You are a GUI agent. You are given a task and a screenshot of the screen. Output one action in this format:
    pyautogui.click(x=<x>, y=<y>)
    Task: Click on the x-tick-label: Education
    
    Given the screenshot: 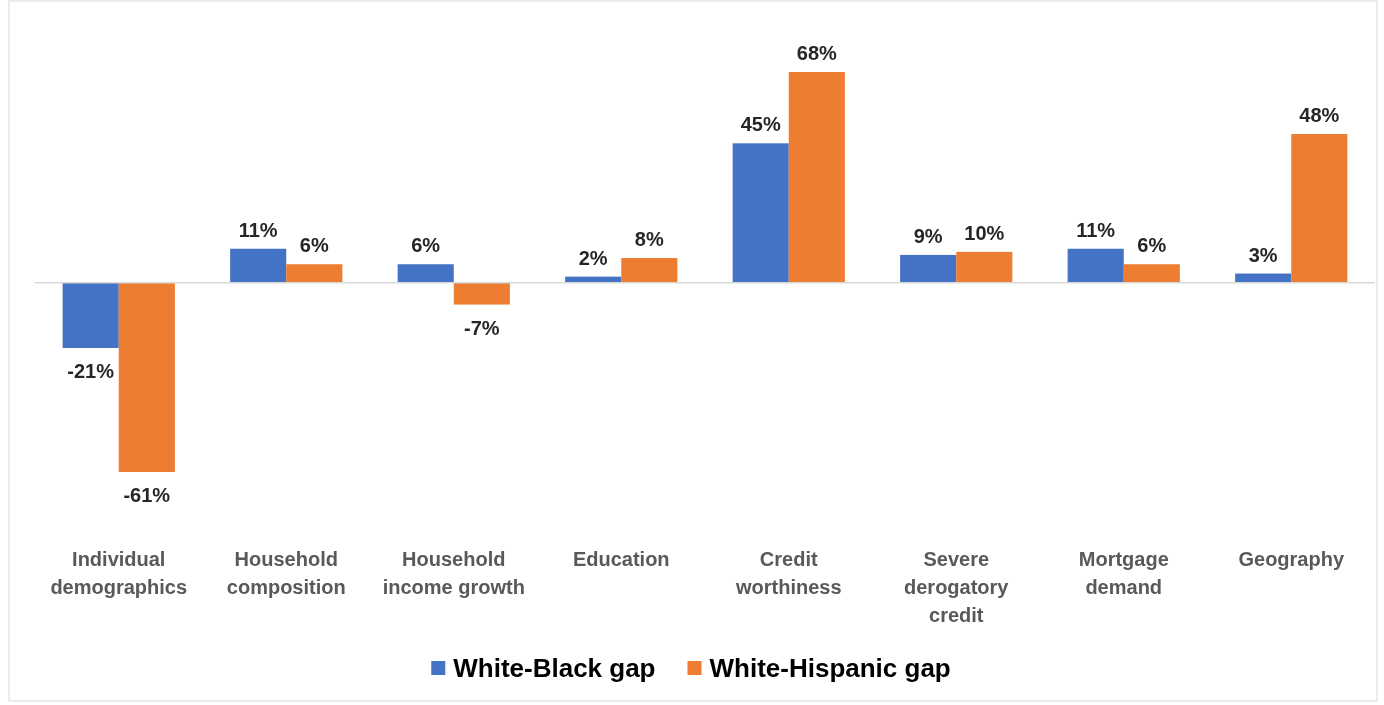 What is the action you would take?
    pyautogui.click(x=621, y=559)
    